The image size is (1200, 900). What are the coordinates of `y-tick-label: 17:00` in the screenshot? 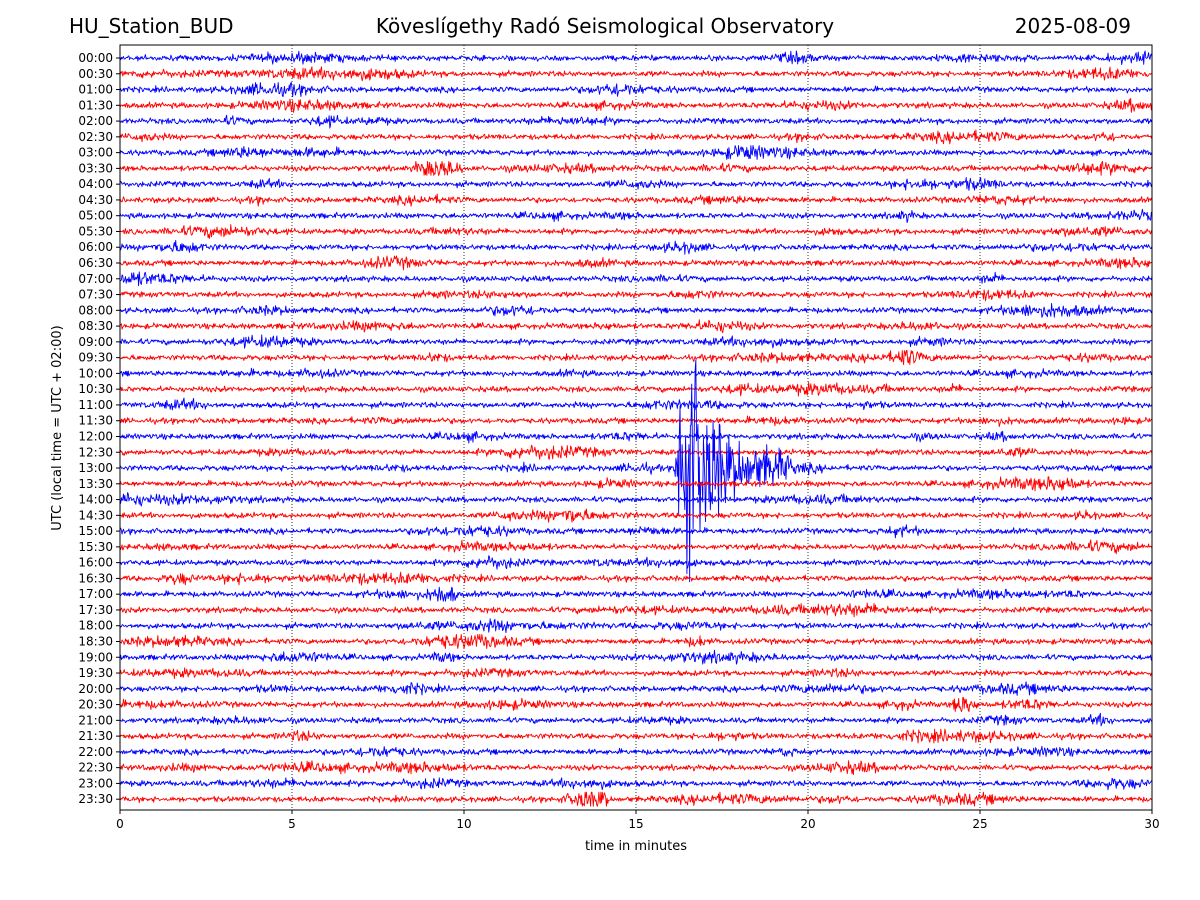 It's located at (95, 594).